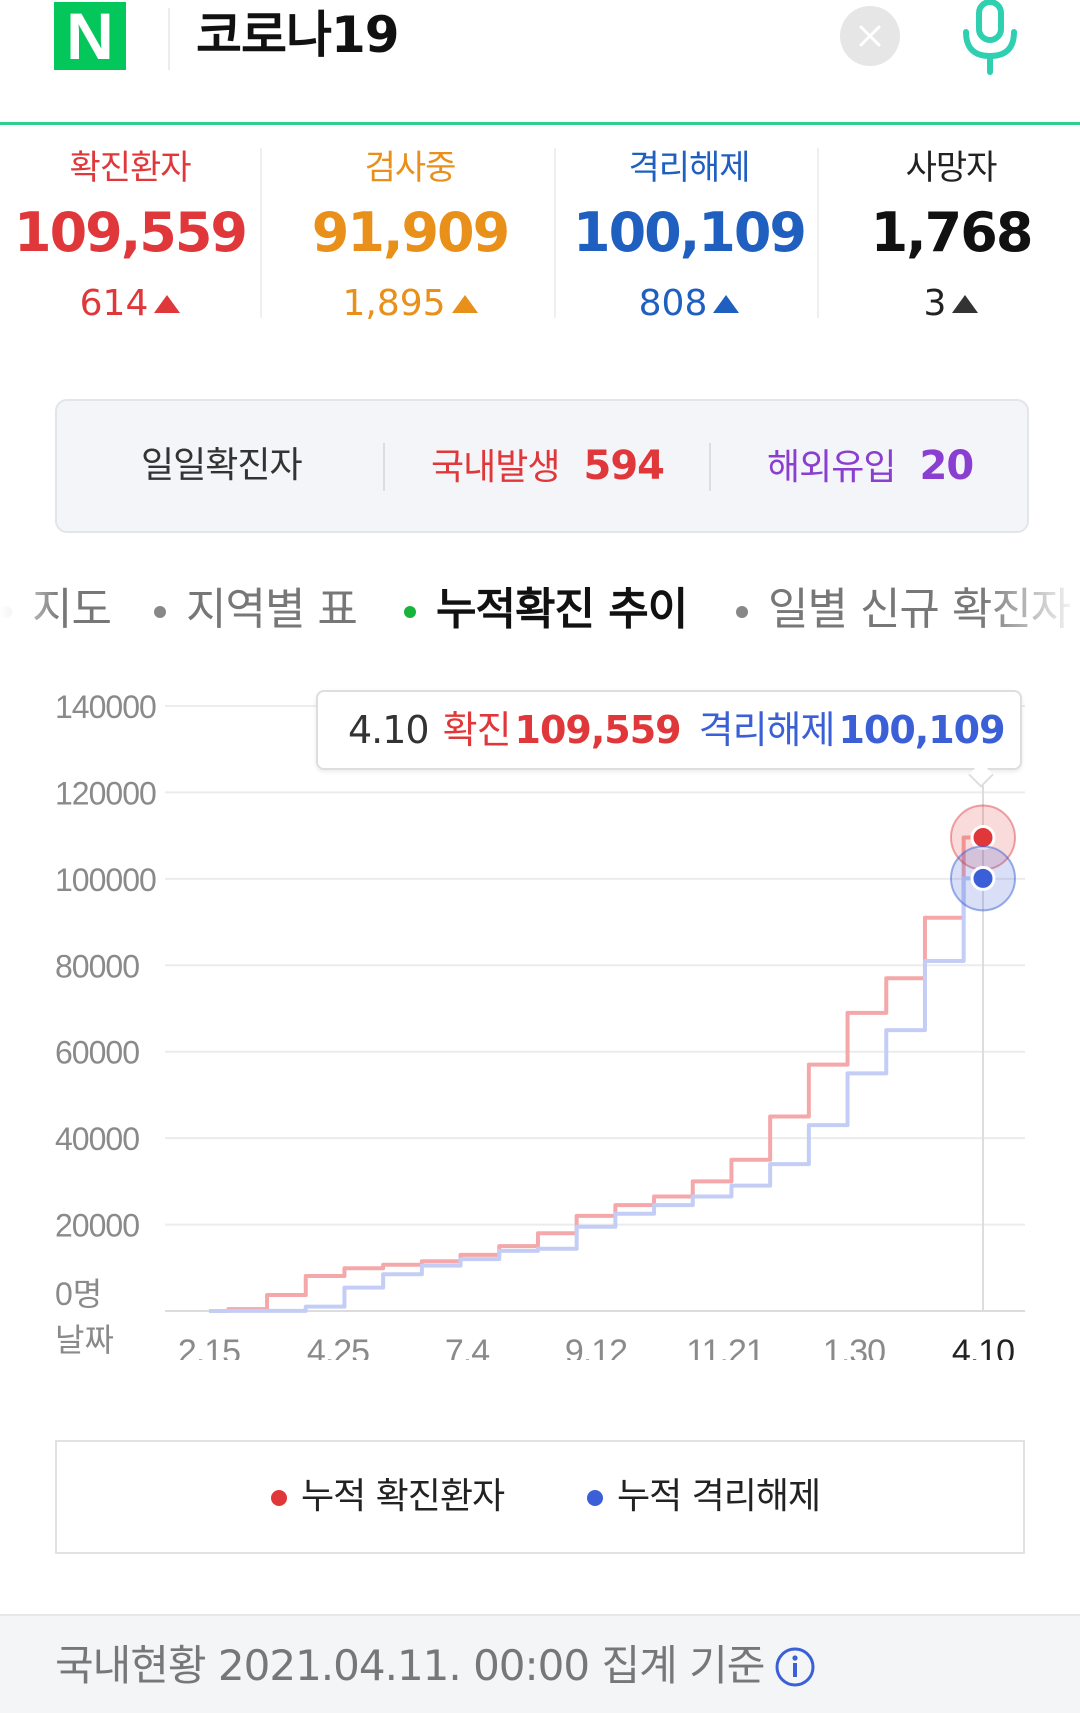  I want to click on tab-region-table: 지역별 표, so click(256, 610).